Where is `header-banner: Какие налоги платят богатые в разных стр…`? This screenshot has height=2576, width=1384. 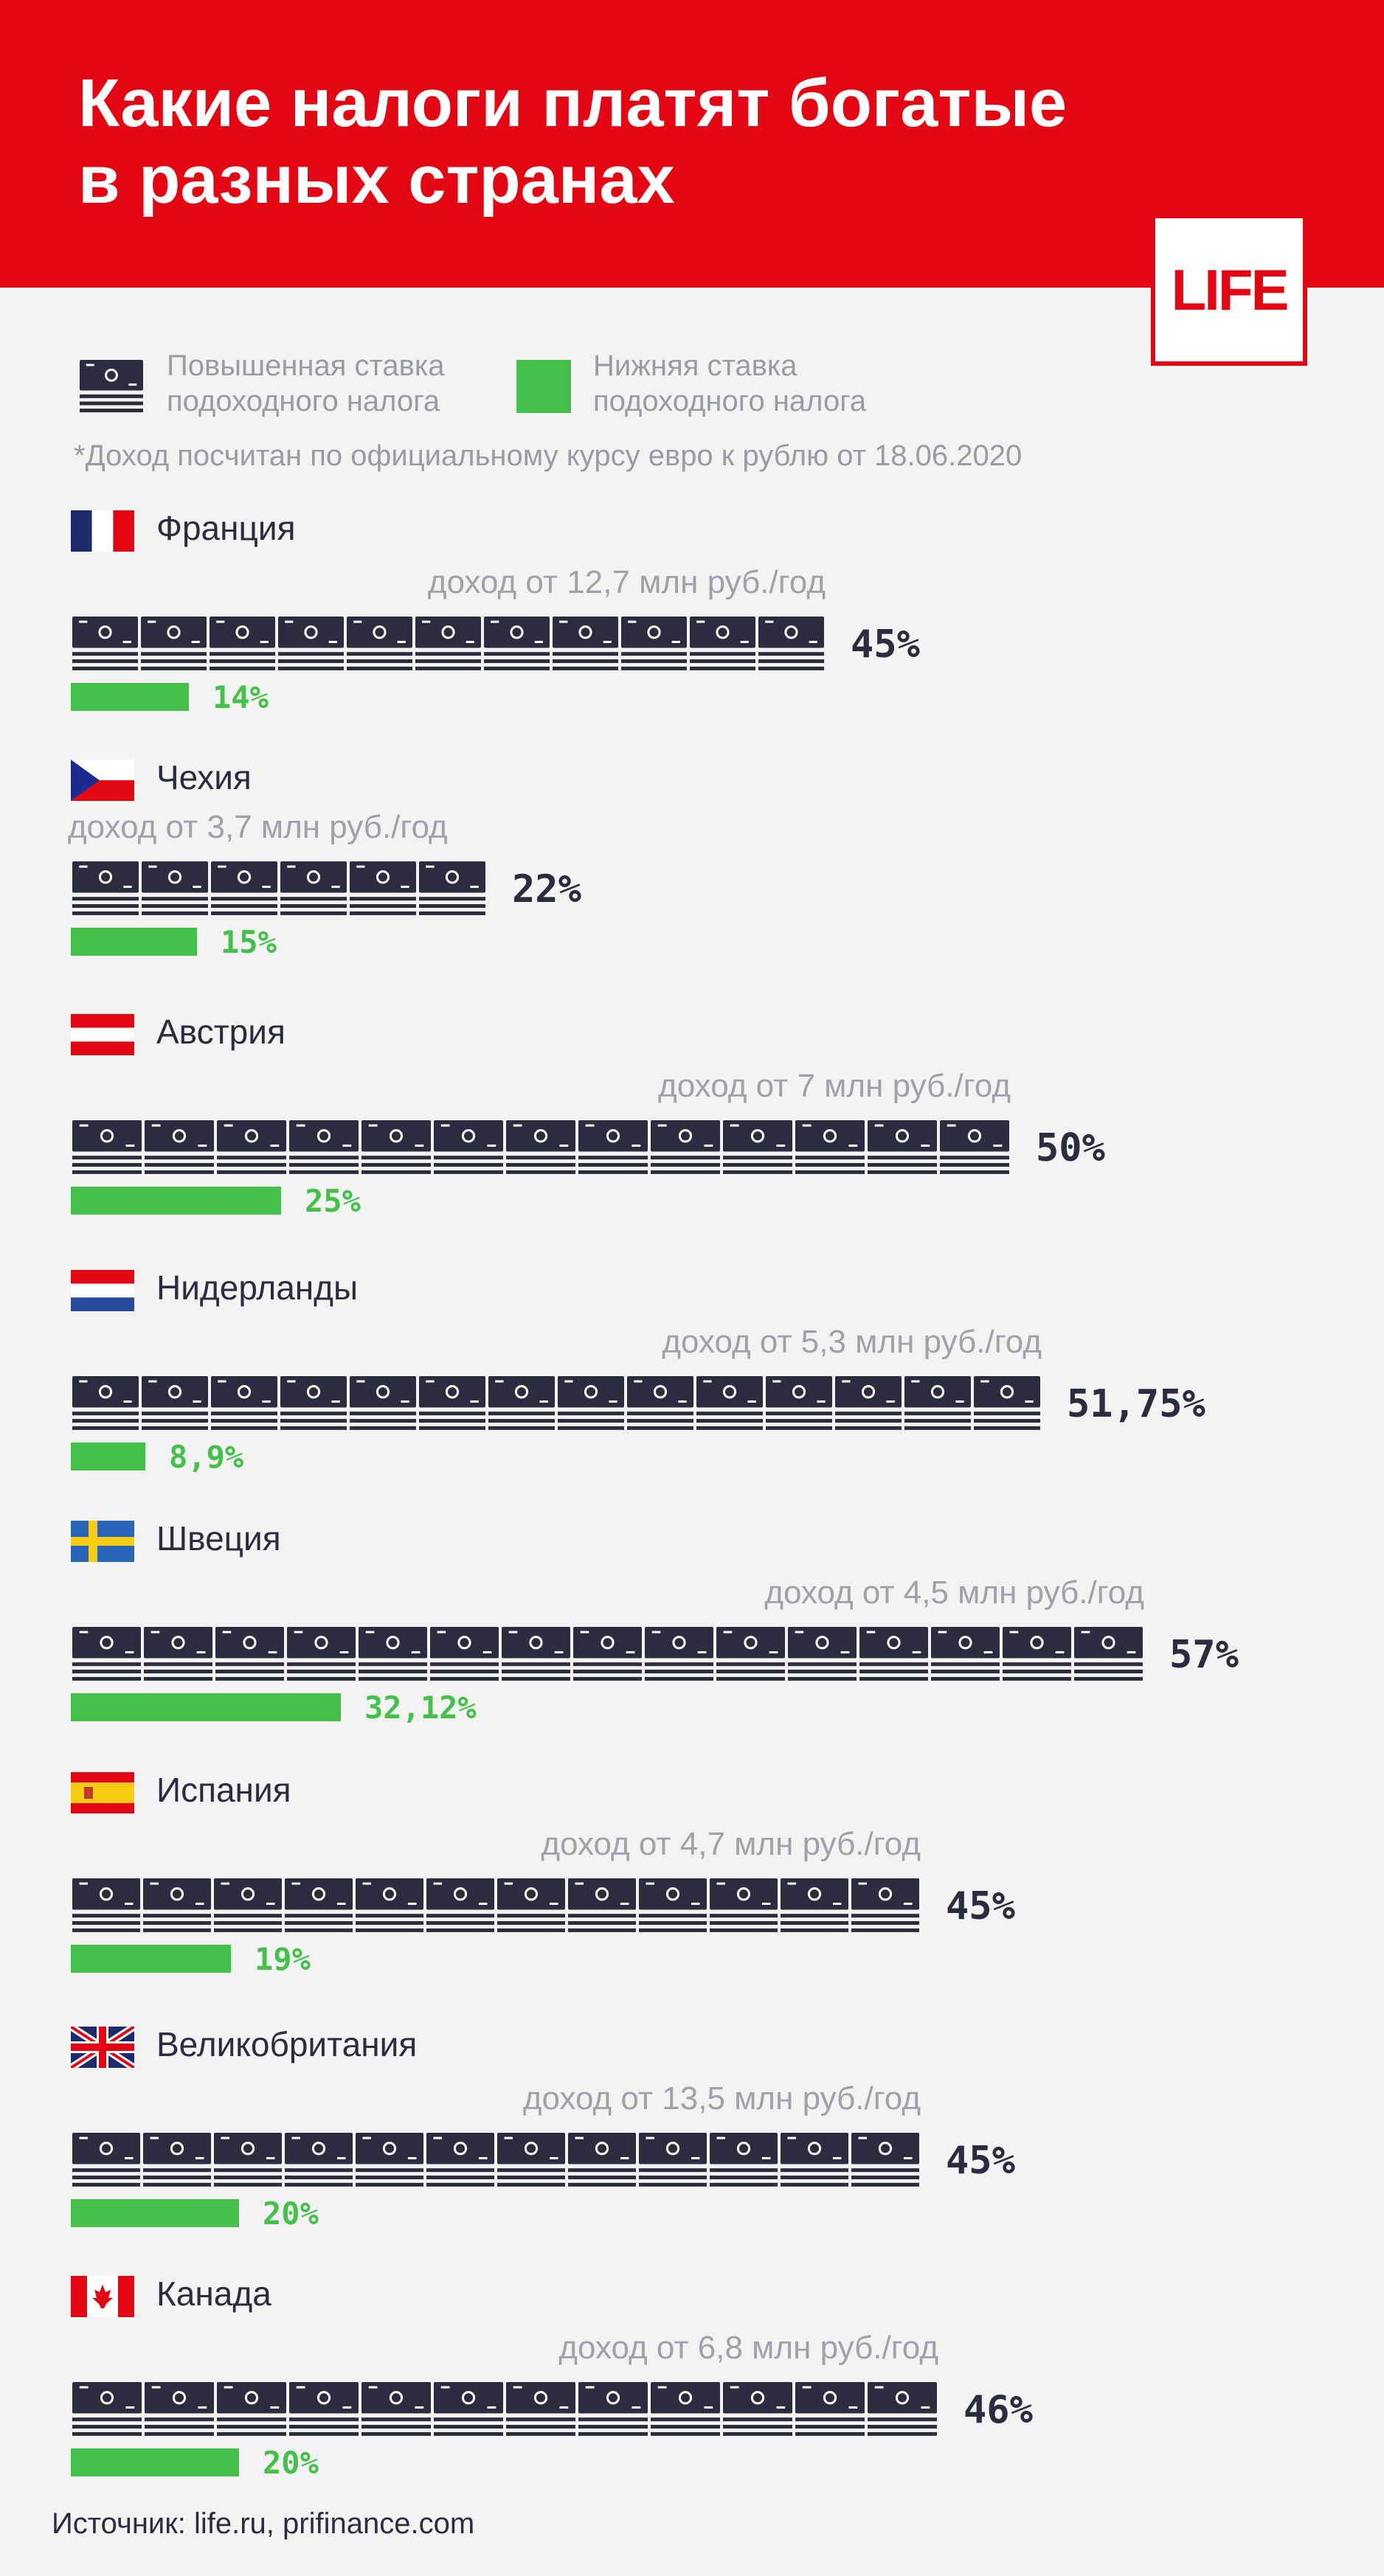
header-banner: Какие налоги платят богатые в разных стр… is located at coordinates (692, 144).